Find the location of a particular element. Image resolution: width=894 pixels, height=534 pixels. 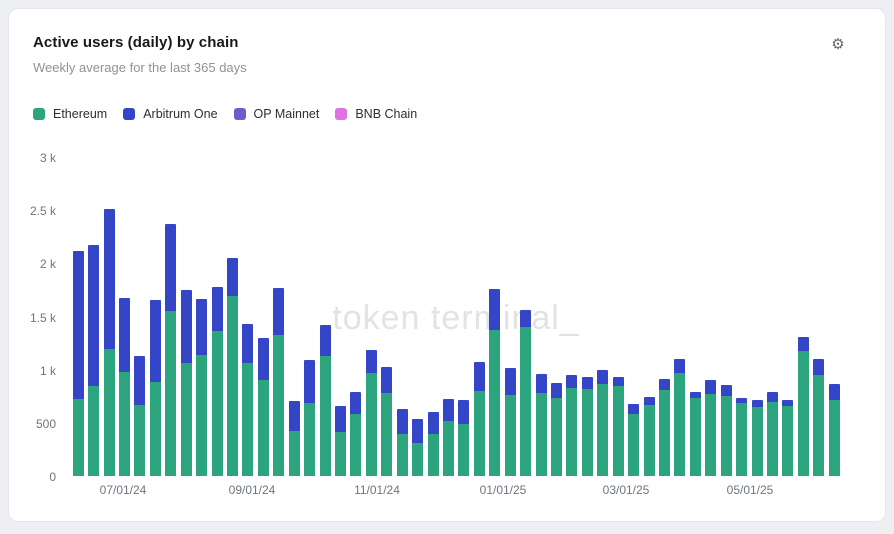

legend-item-arbitrum-one: Arbitrum One is located at coordinates (170, 114).